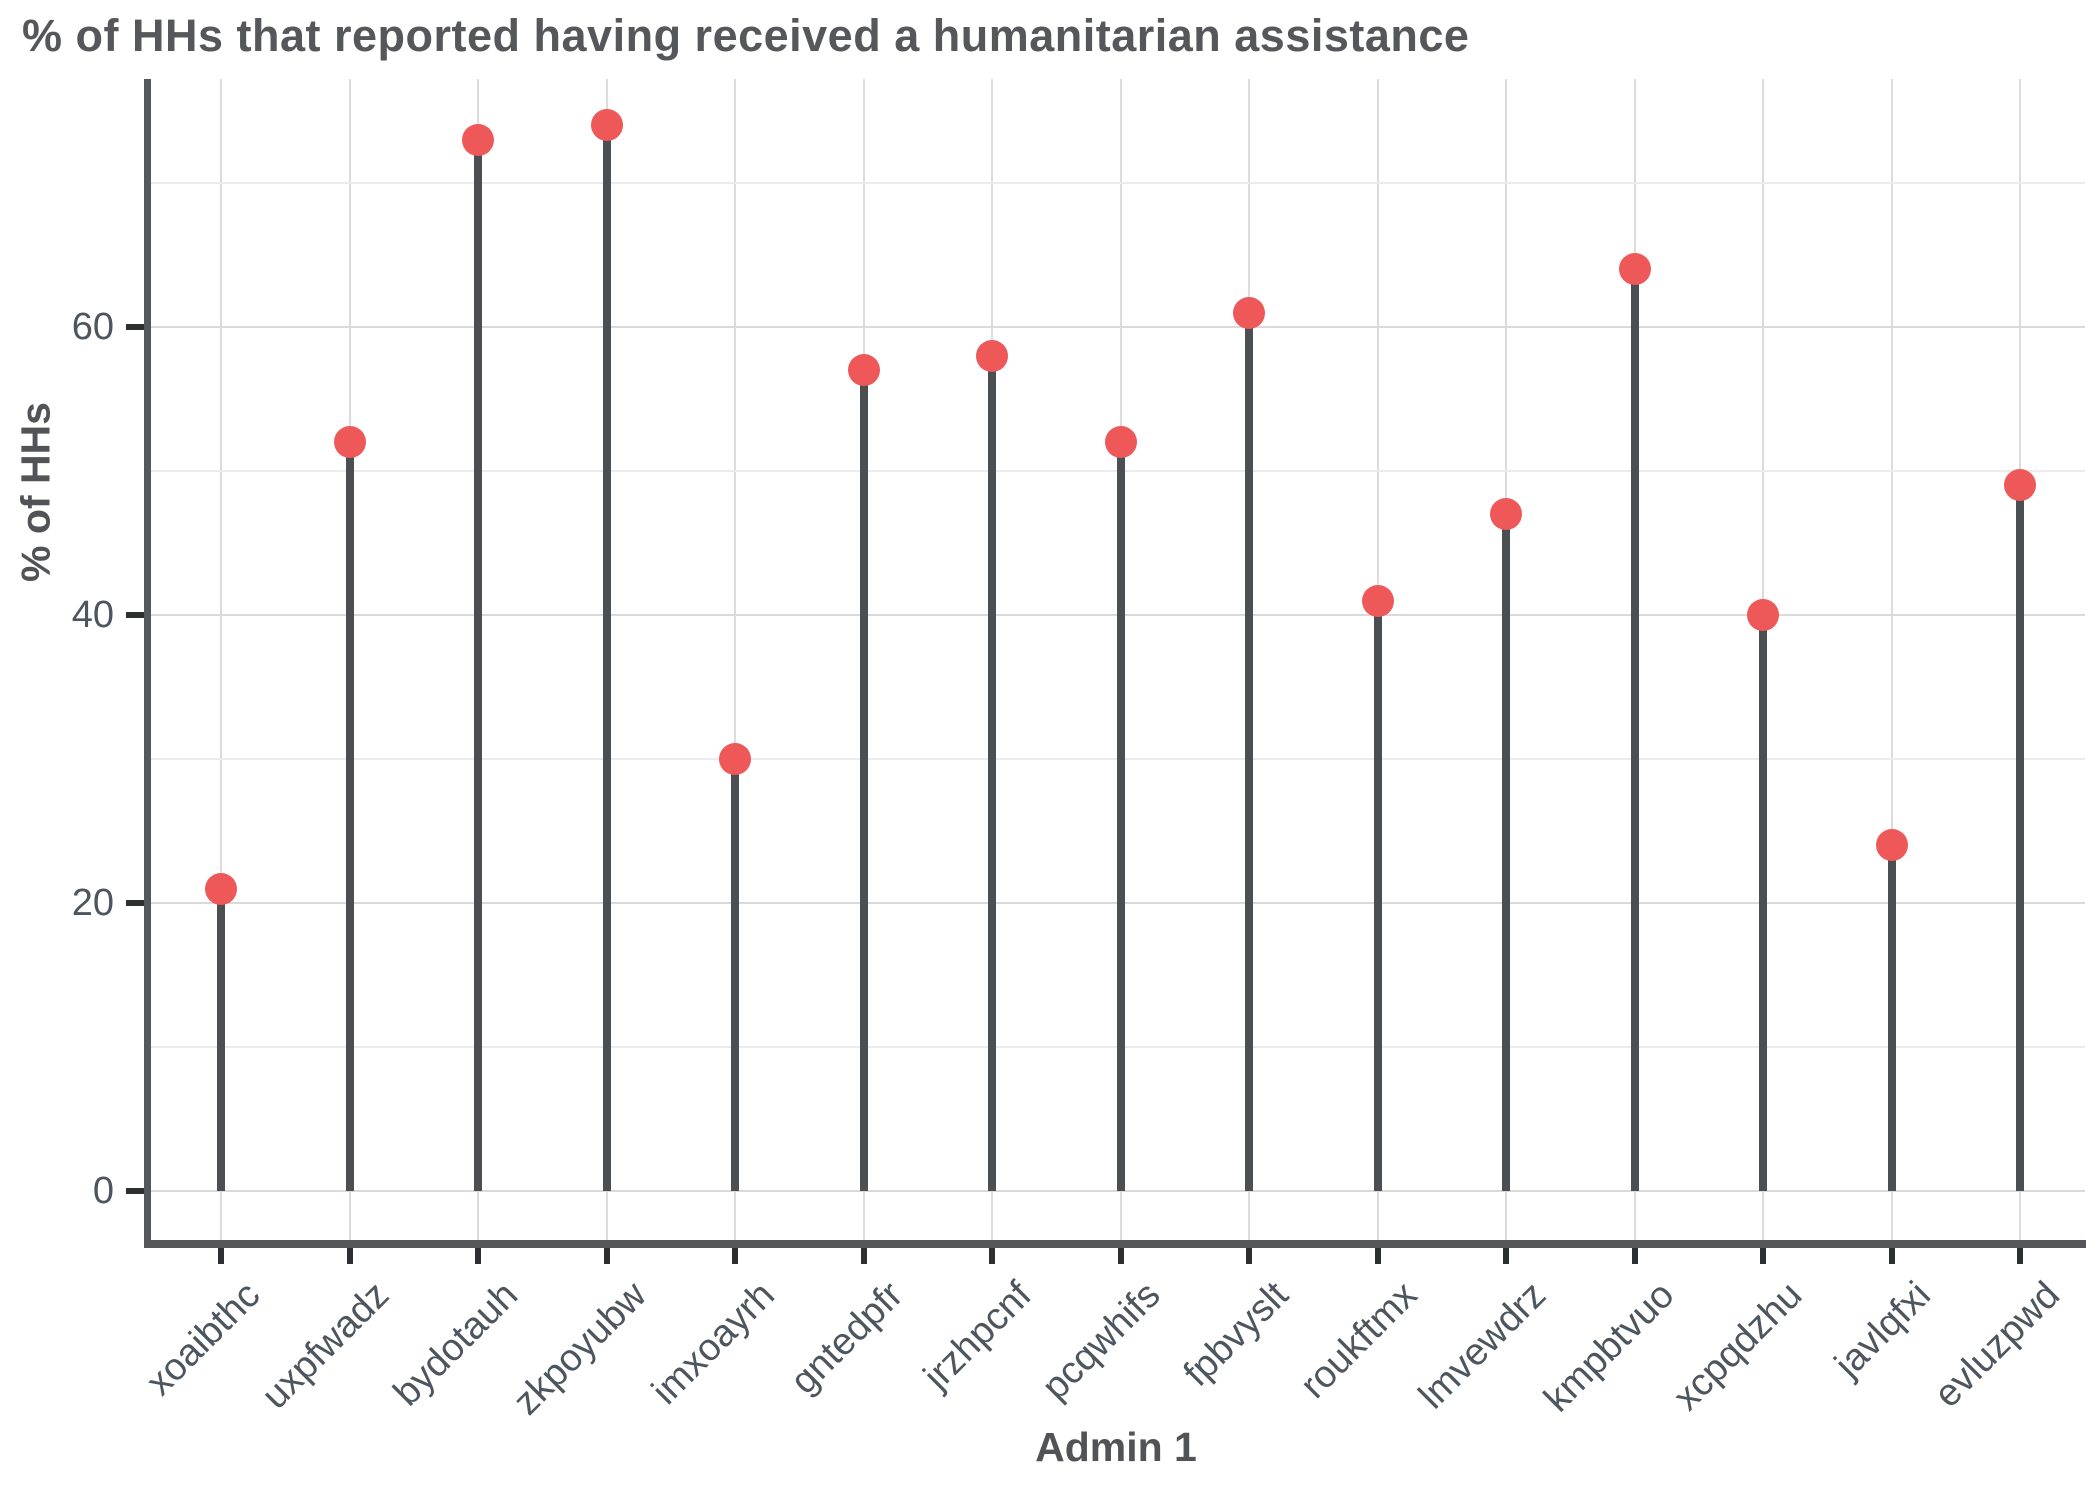 The width and height of the screenshot is (2100, 1500). What do you see at coordinates (1115, 1244) in the screenshot?
I see `x-axis-line` at bounding box center [1115, 1244].